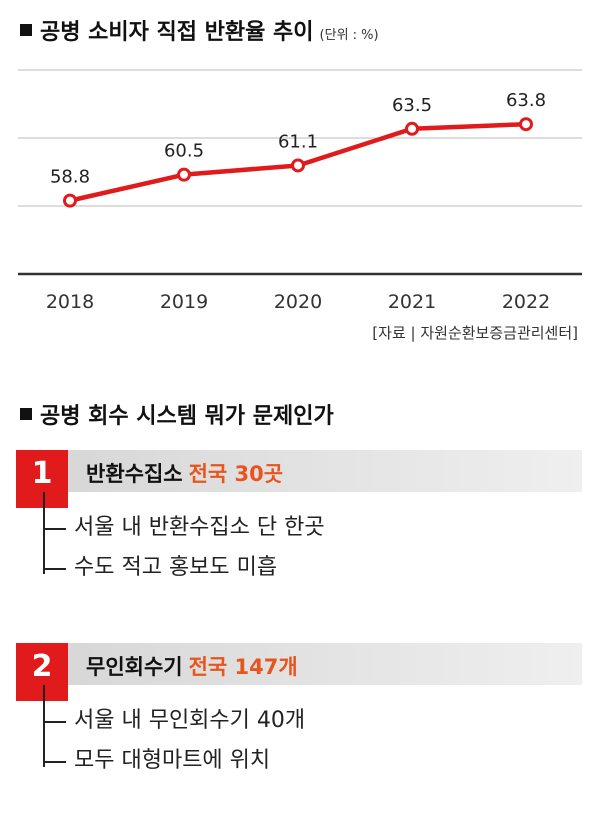 The width and height of the screenshot is (600, 821). I want to click on source-caption: [자료 | 자원순환보증금관리센터], so click(475, 333).